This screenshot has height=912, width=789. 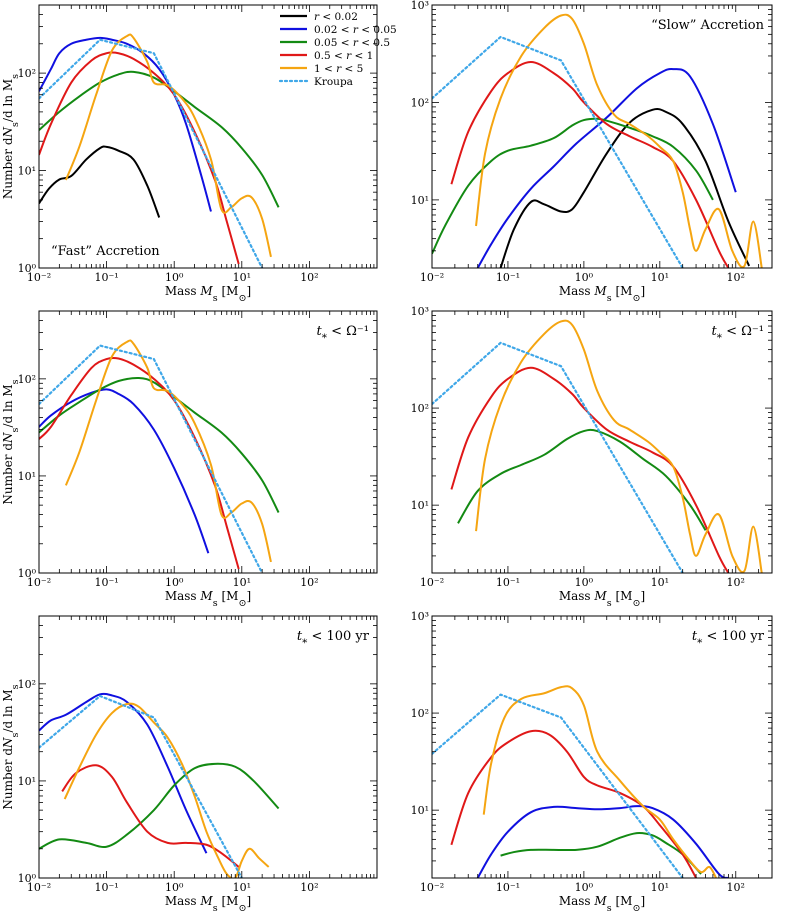 I want to click on panel-annotation: “Fast” Accretion, so click(x=105, y=251).